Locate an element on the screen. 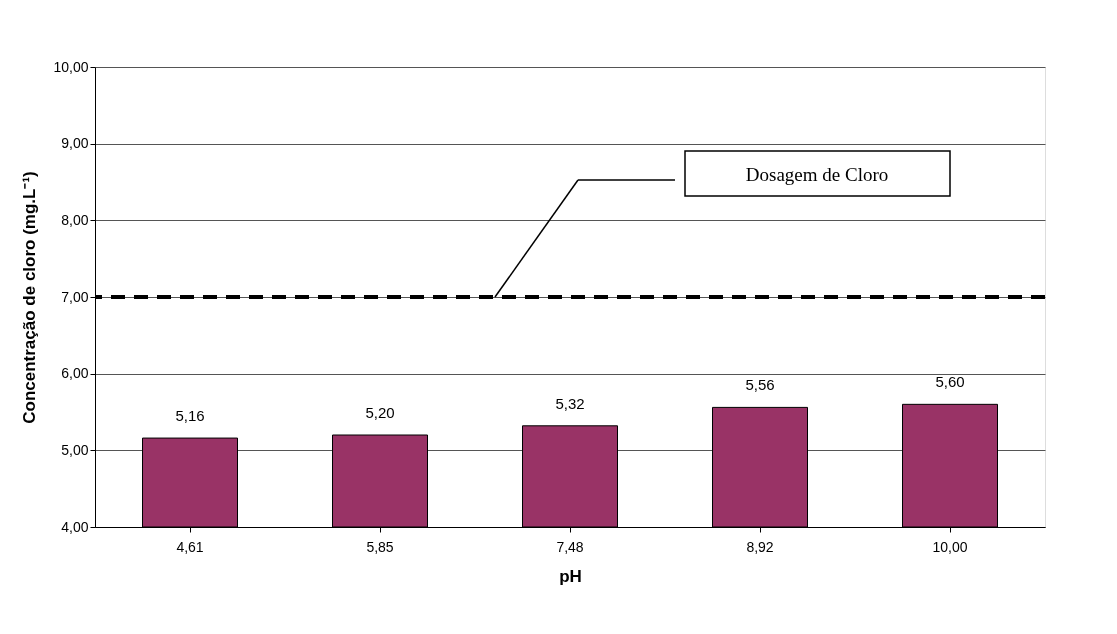 This screenshot has width=1117, height=634. x-tick-label: 8,92 is located at coordinates (760, 546).